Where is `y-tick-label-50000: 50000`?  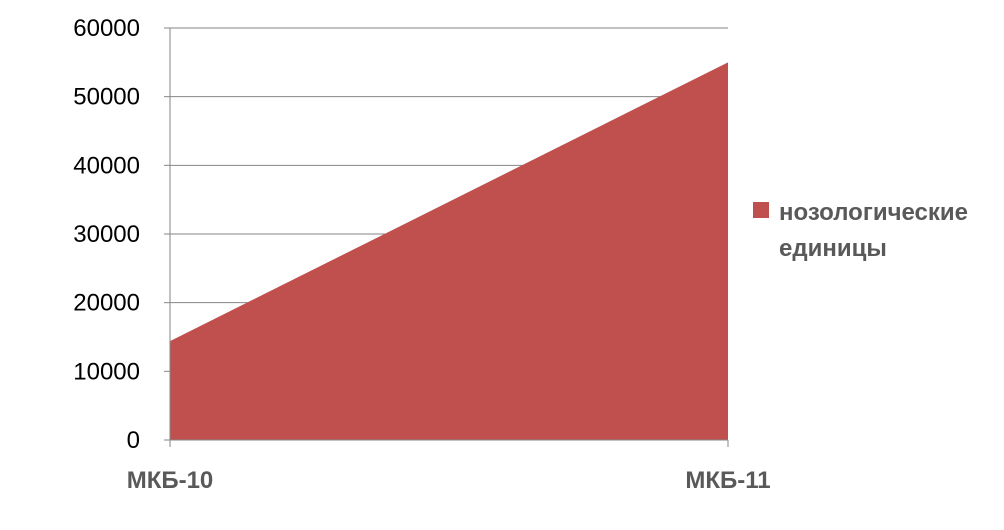
y-tick-label-50000: 50000 is located at coordinates (106, 97).